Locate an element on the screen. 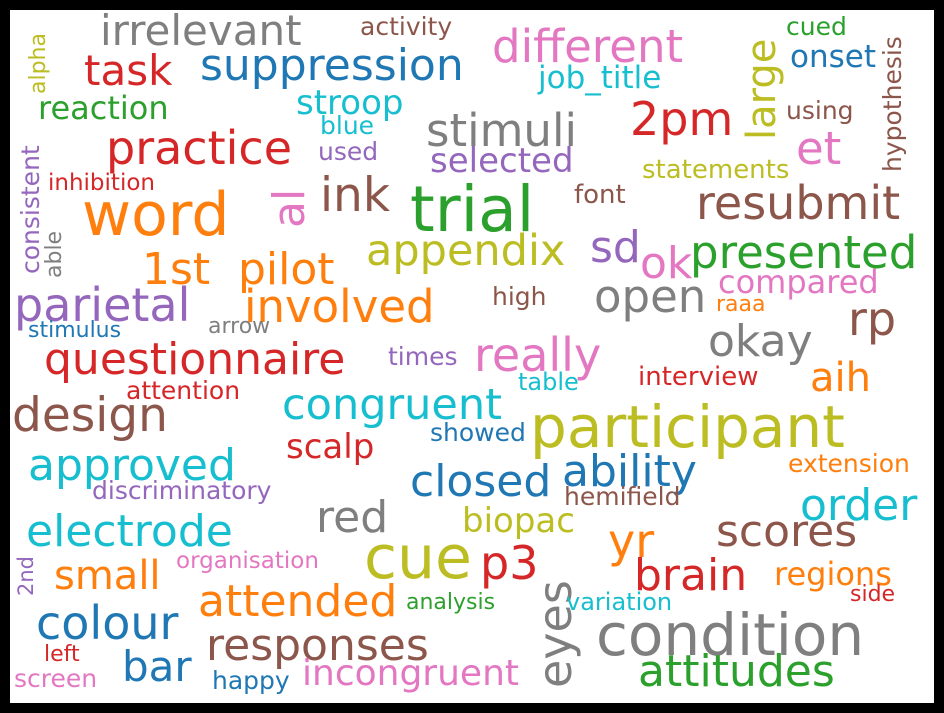  word-left: left is located at coordinates (62, 654).